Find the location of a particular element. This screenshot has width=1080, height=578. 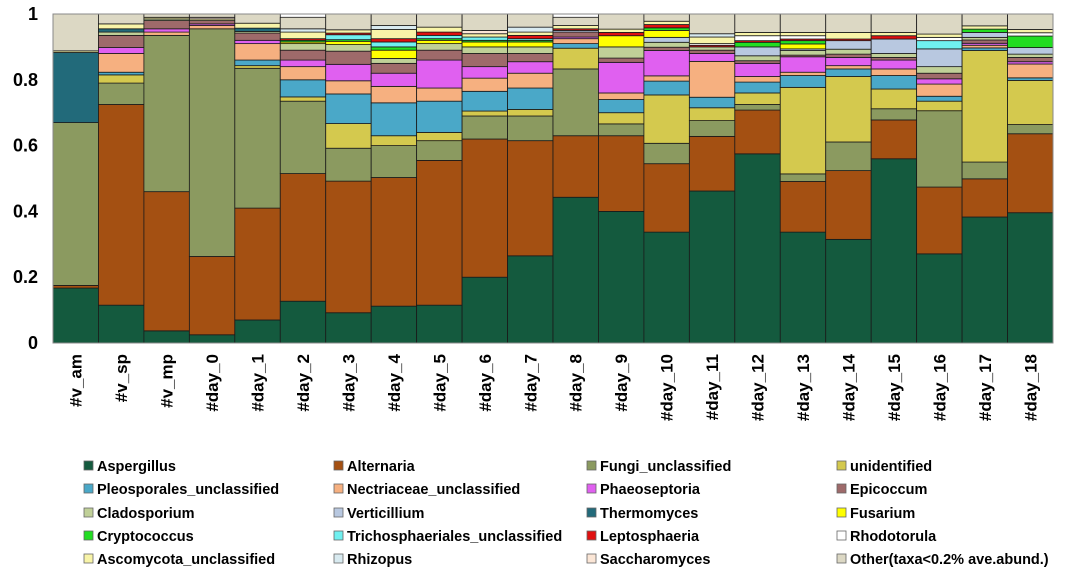

bar-segment-day-17-cryptococcus is located at coordinates (984, 30).